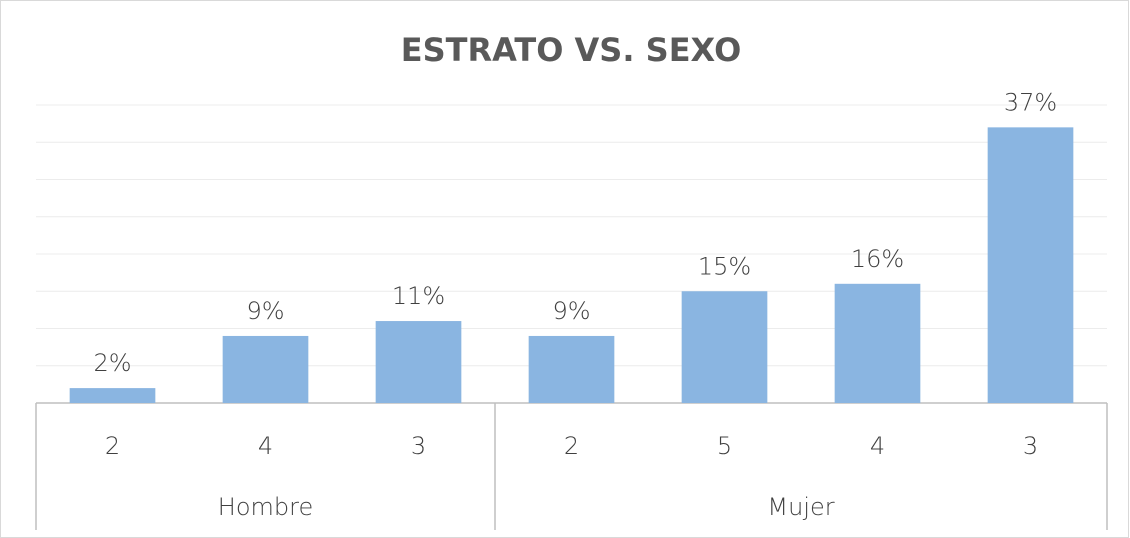  Describe the element at coordinates (265, 507) in the screenshot. I see `group-label: Hombre` at that location.